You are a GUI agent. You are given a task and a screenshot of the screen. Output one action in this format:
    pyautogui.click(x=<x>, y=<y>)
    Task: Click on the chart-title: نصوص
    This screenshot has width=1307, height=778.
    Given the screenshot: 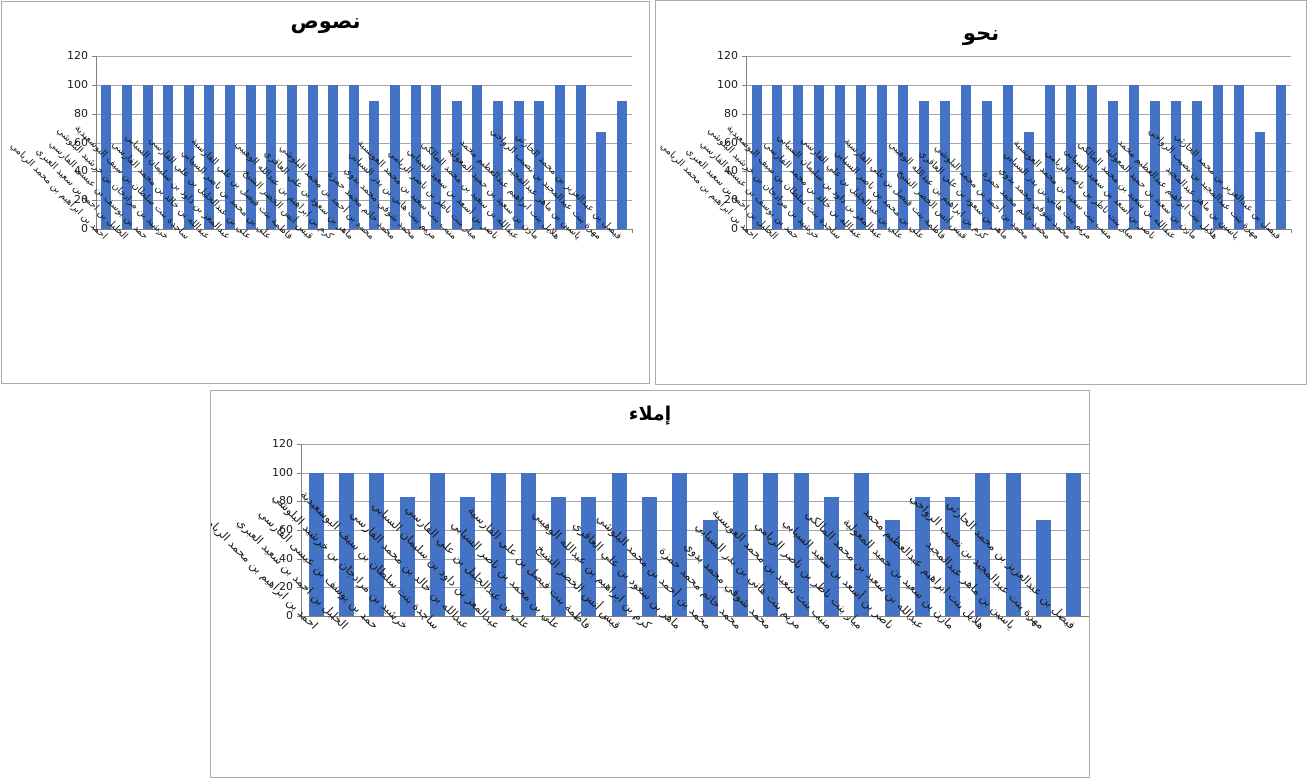 What is the action you would take?
    pyautogui.click(x=325, y=21)
    